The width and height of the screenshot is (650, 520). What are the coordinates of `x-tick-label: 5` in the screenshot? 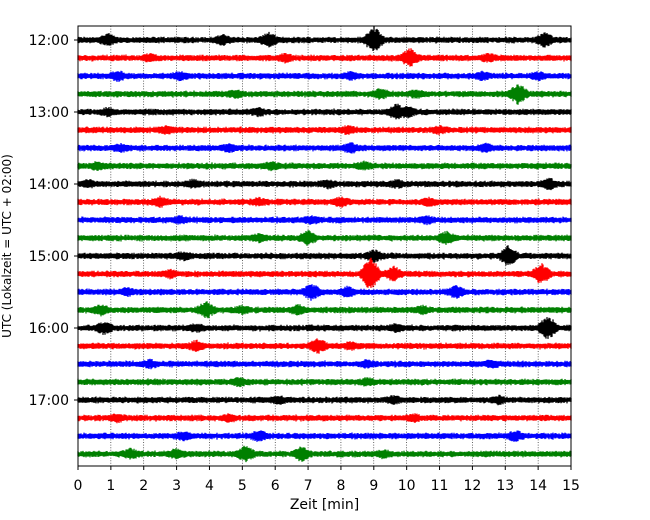 It's located at (242, 486).